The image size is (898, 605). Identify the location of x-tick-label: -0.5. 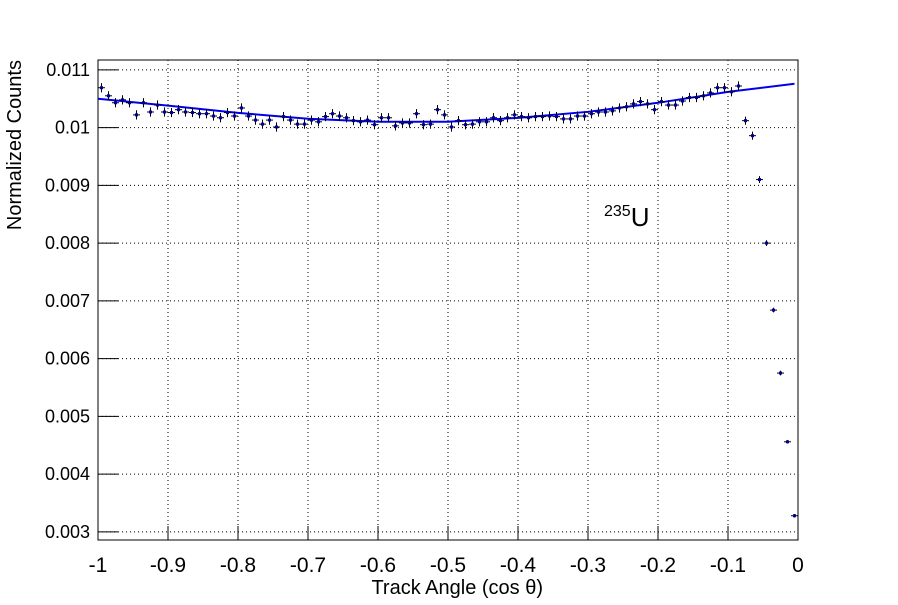
(448, 565).